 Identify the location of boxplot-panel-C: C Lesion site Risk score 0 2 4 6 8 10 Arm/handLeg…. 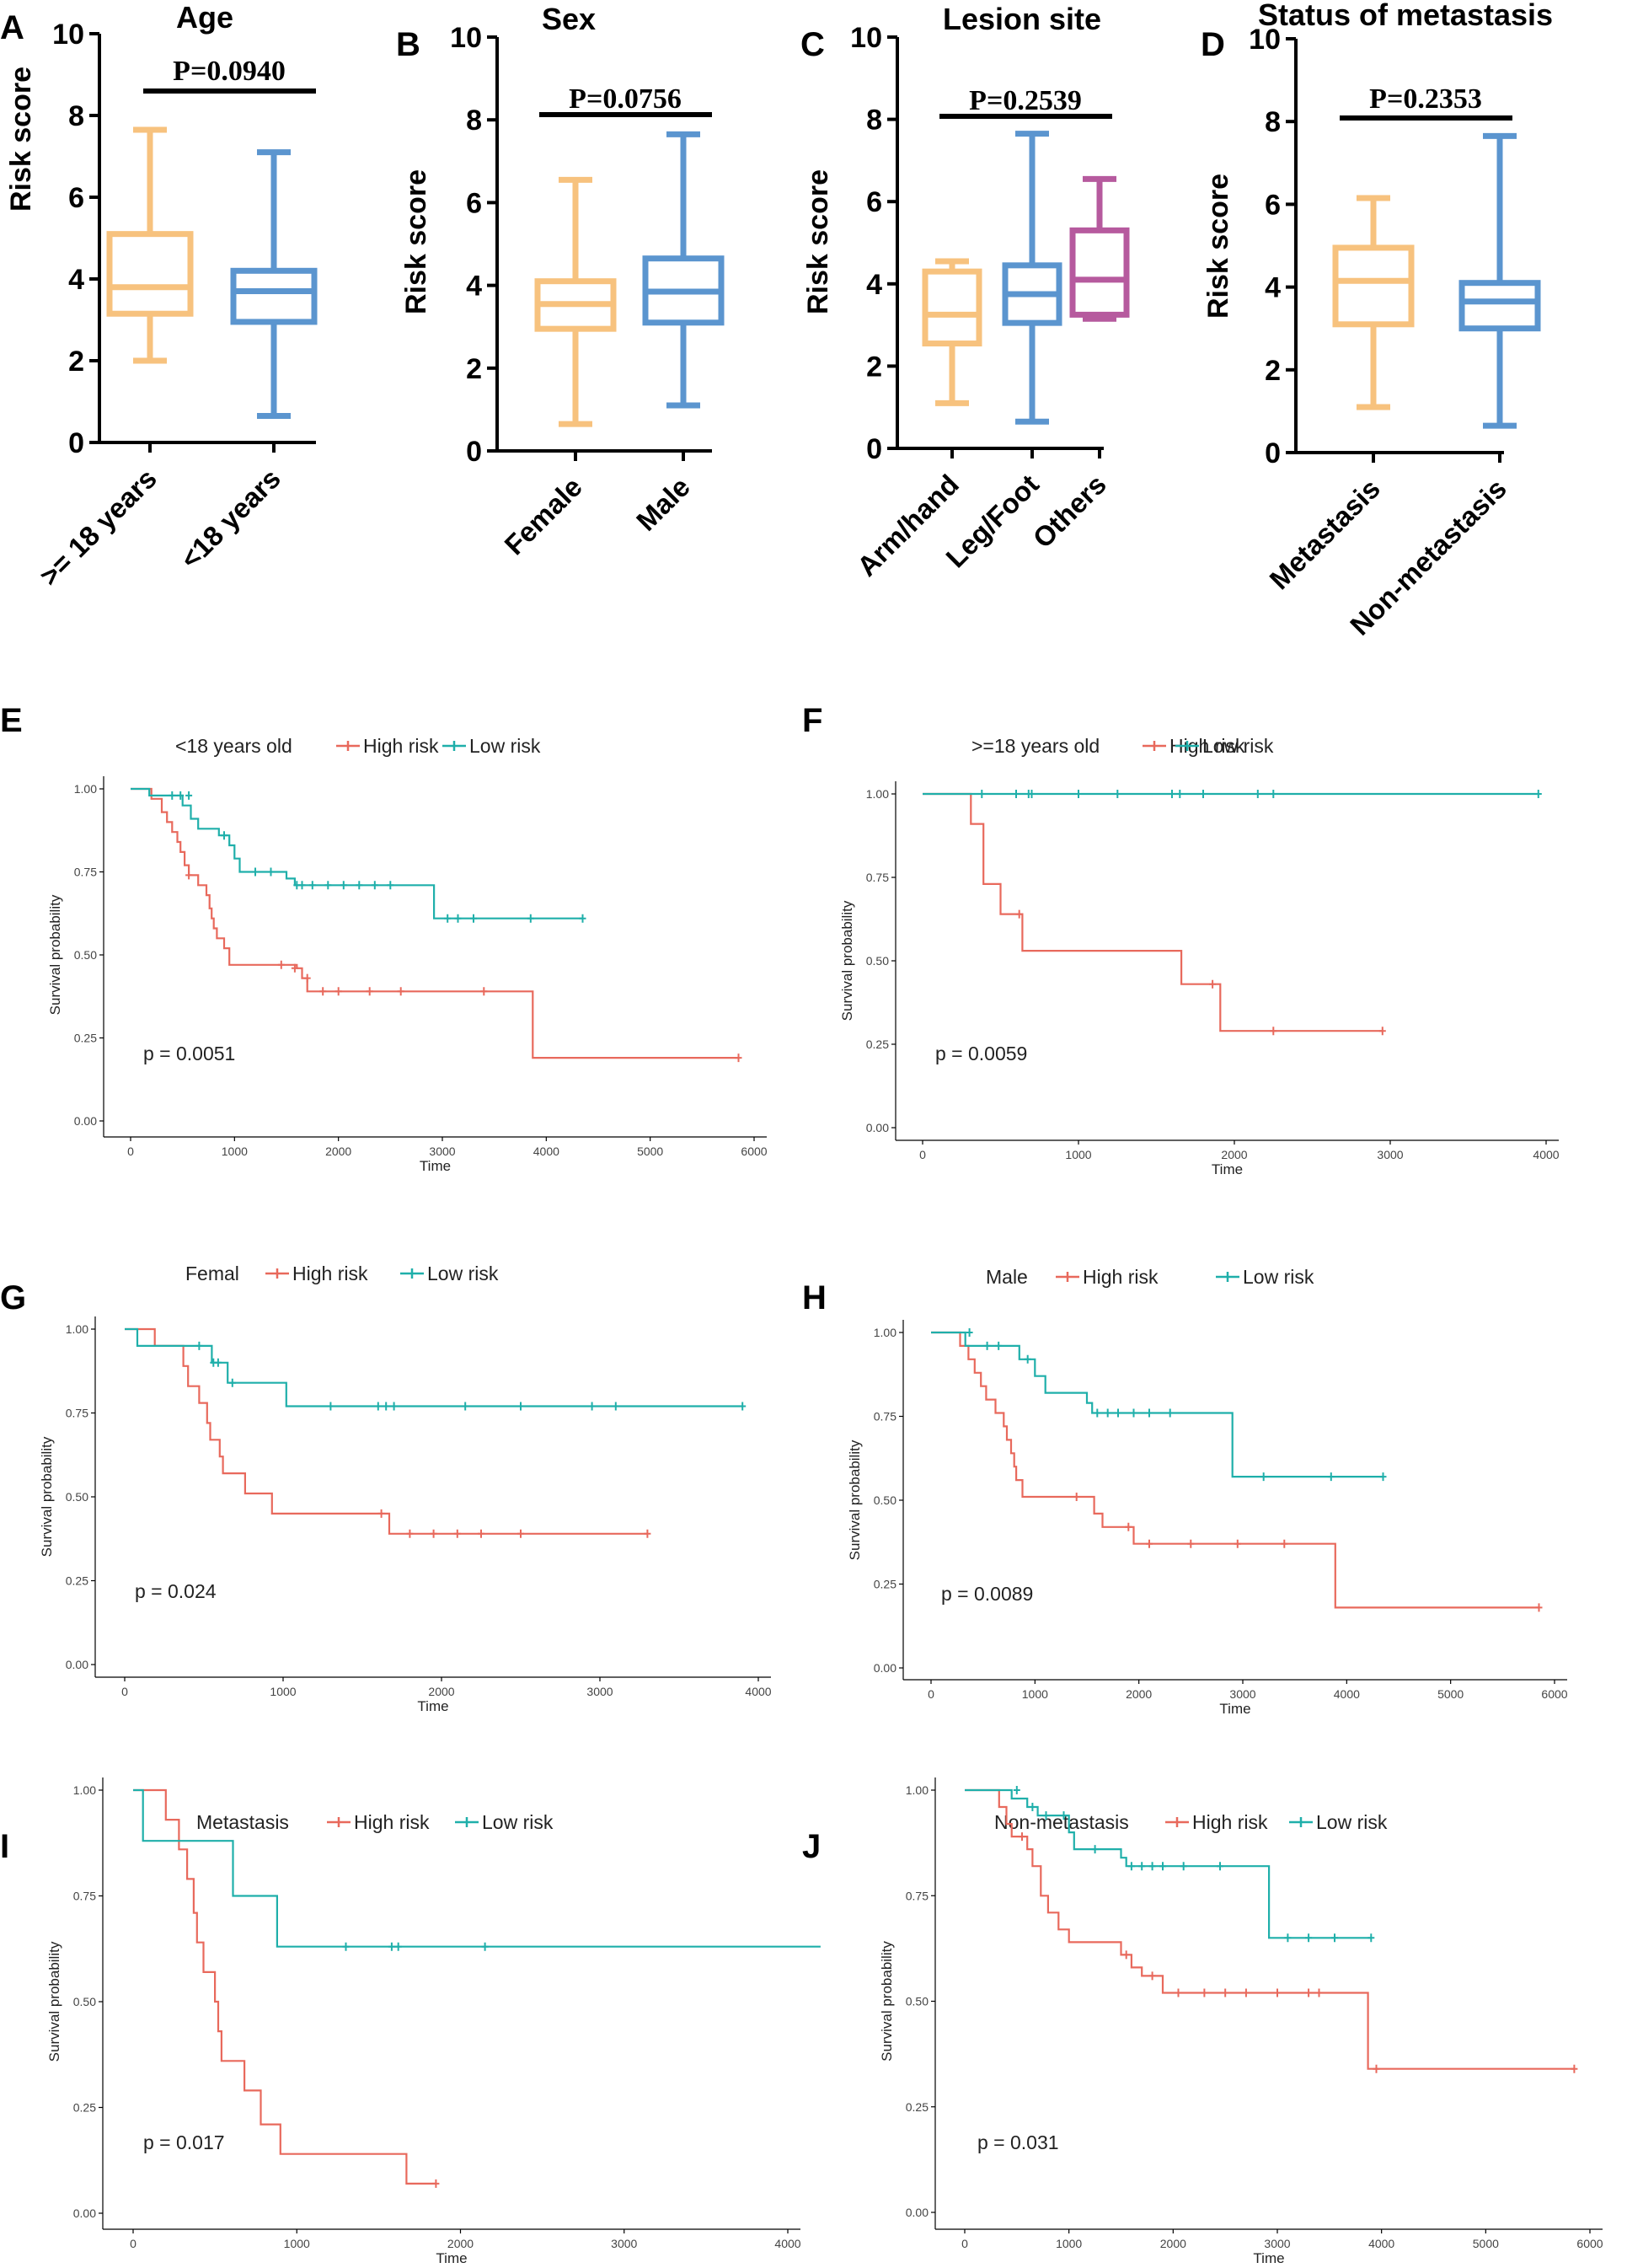
(965, 292).